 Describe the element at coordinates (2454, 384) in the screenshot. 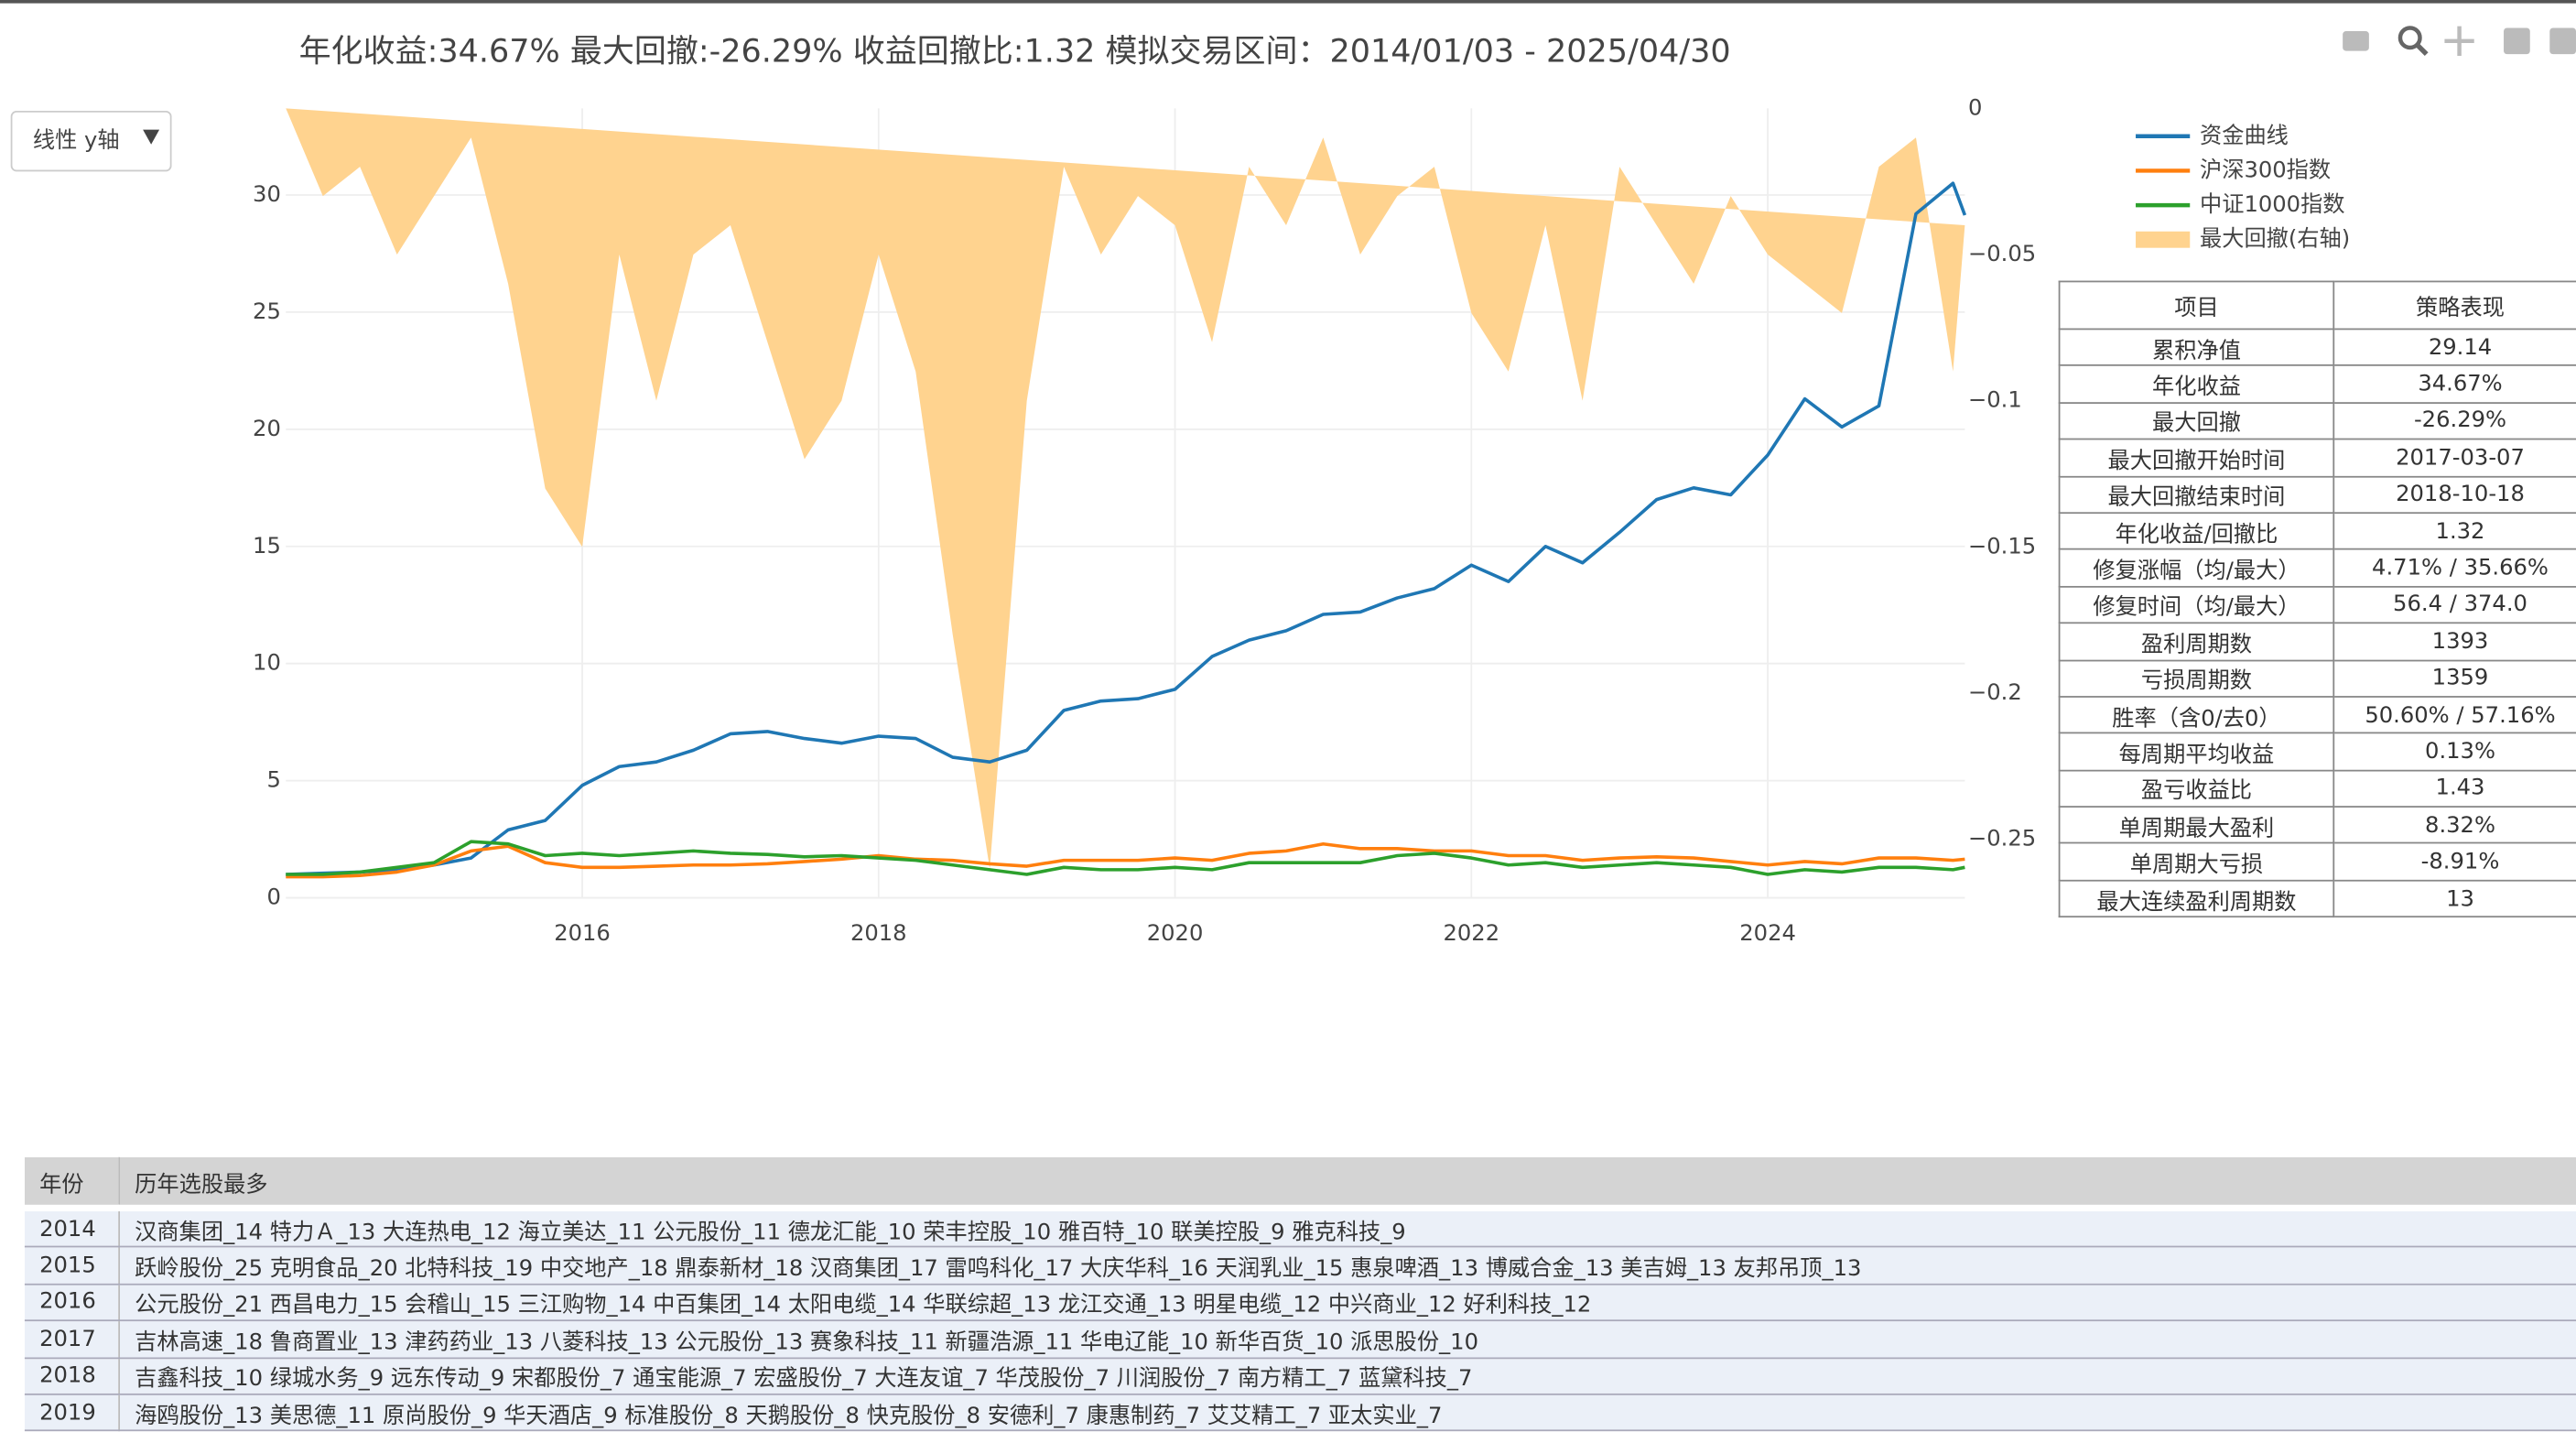

I see `stats-cell: 34.67%` at that location.